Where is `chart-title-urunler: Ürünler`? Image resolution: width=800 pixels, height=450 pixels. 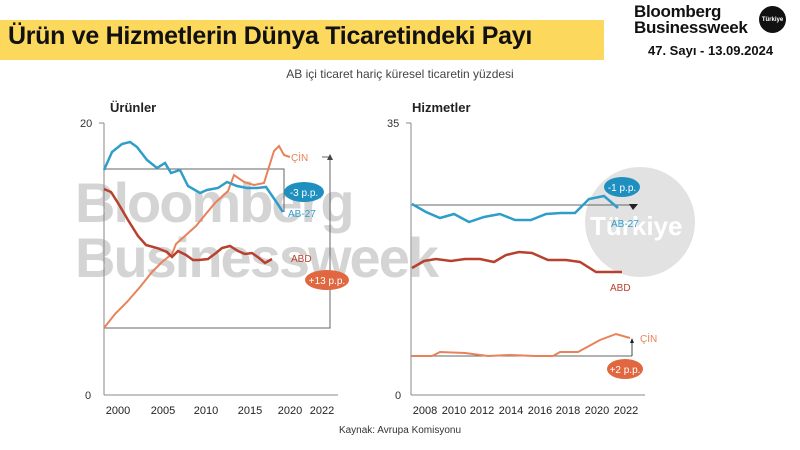
chart-title-urunler: Ürünler is located at coordinates (133, 107).